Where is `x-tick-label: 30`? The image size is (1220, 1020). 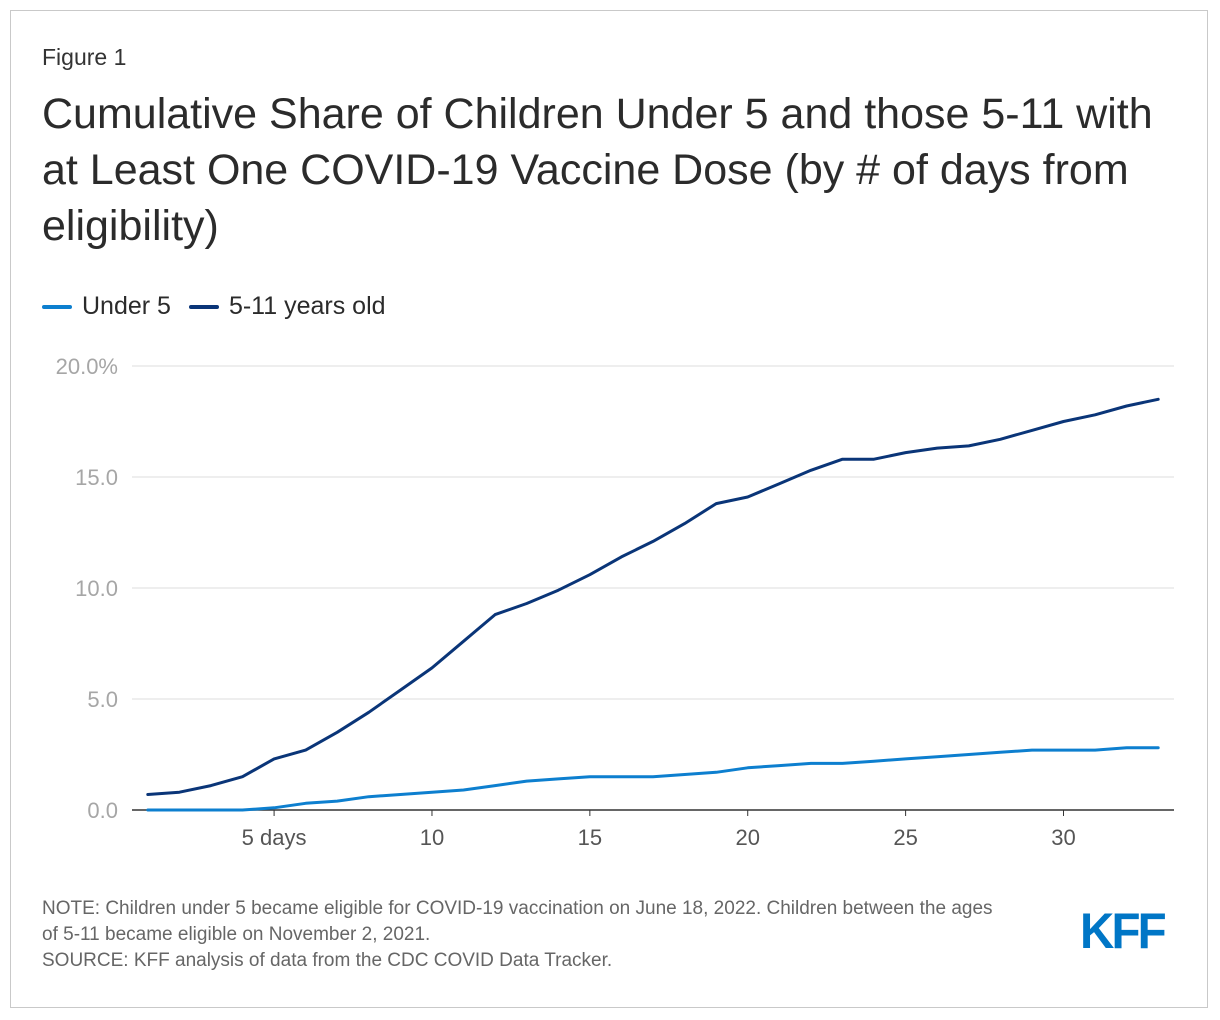 x-tick-label: 30 is located at coordinates (1063, 837).